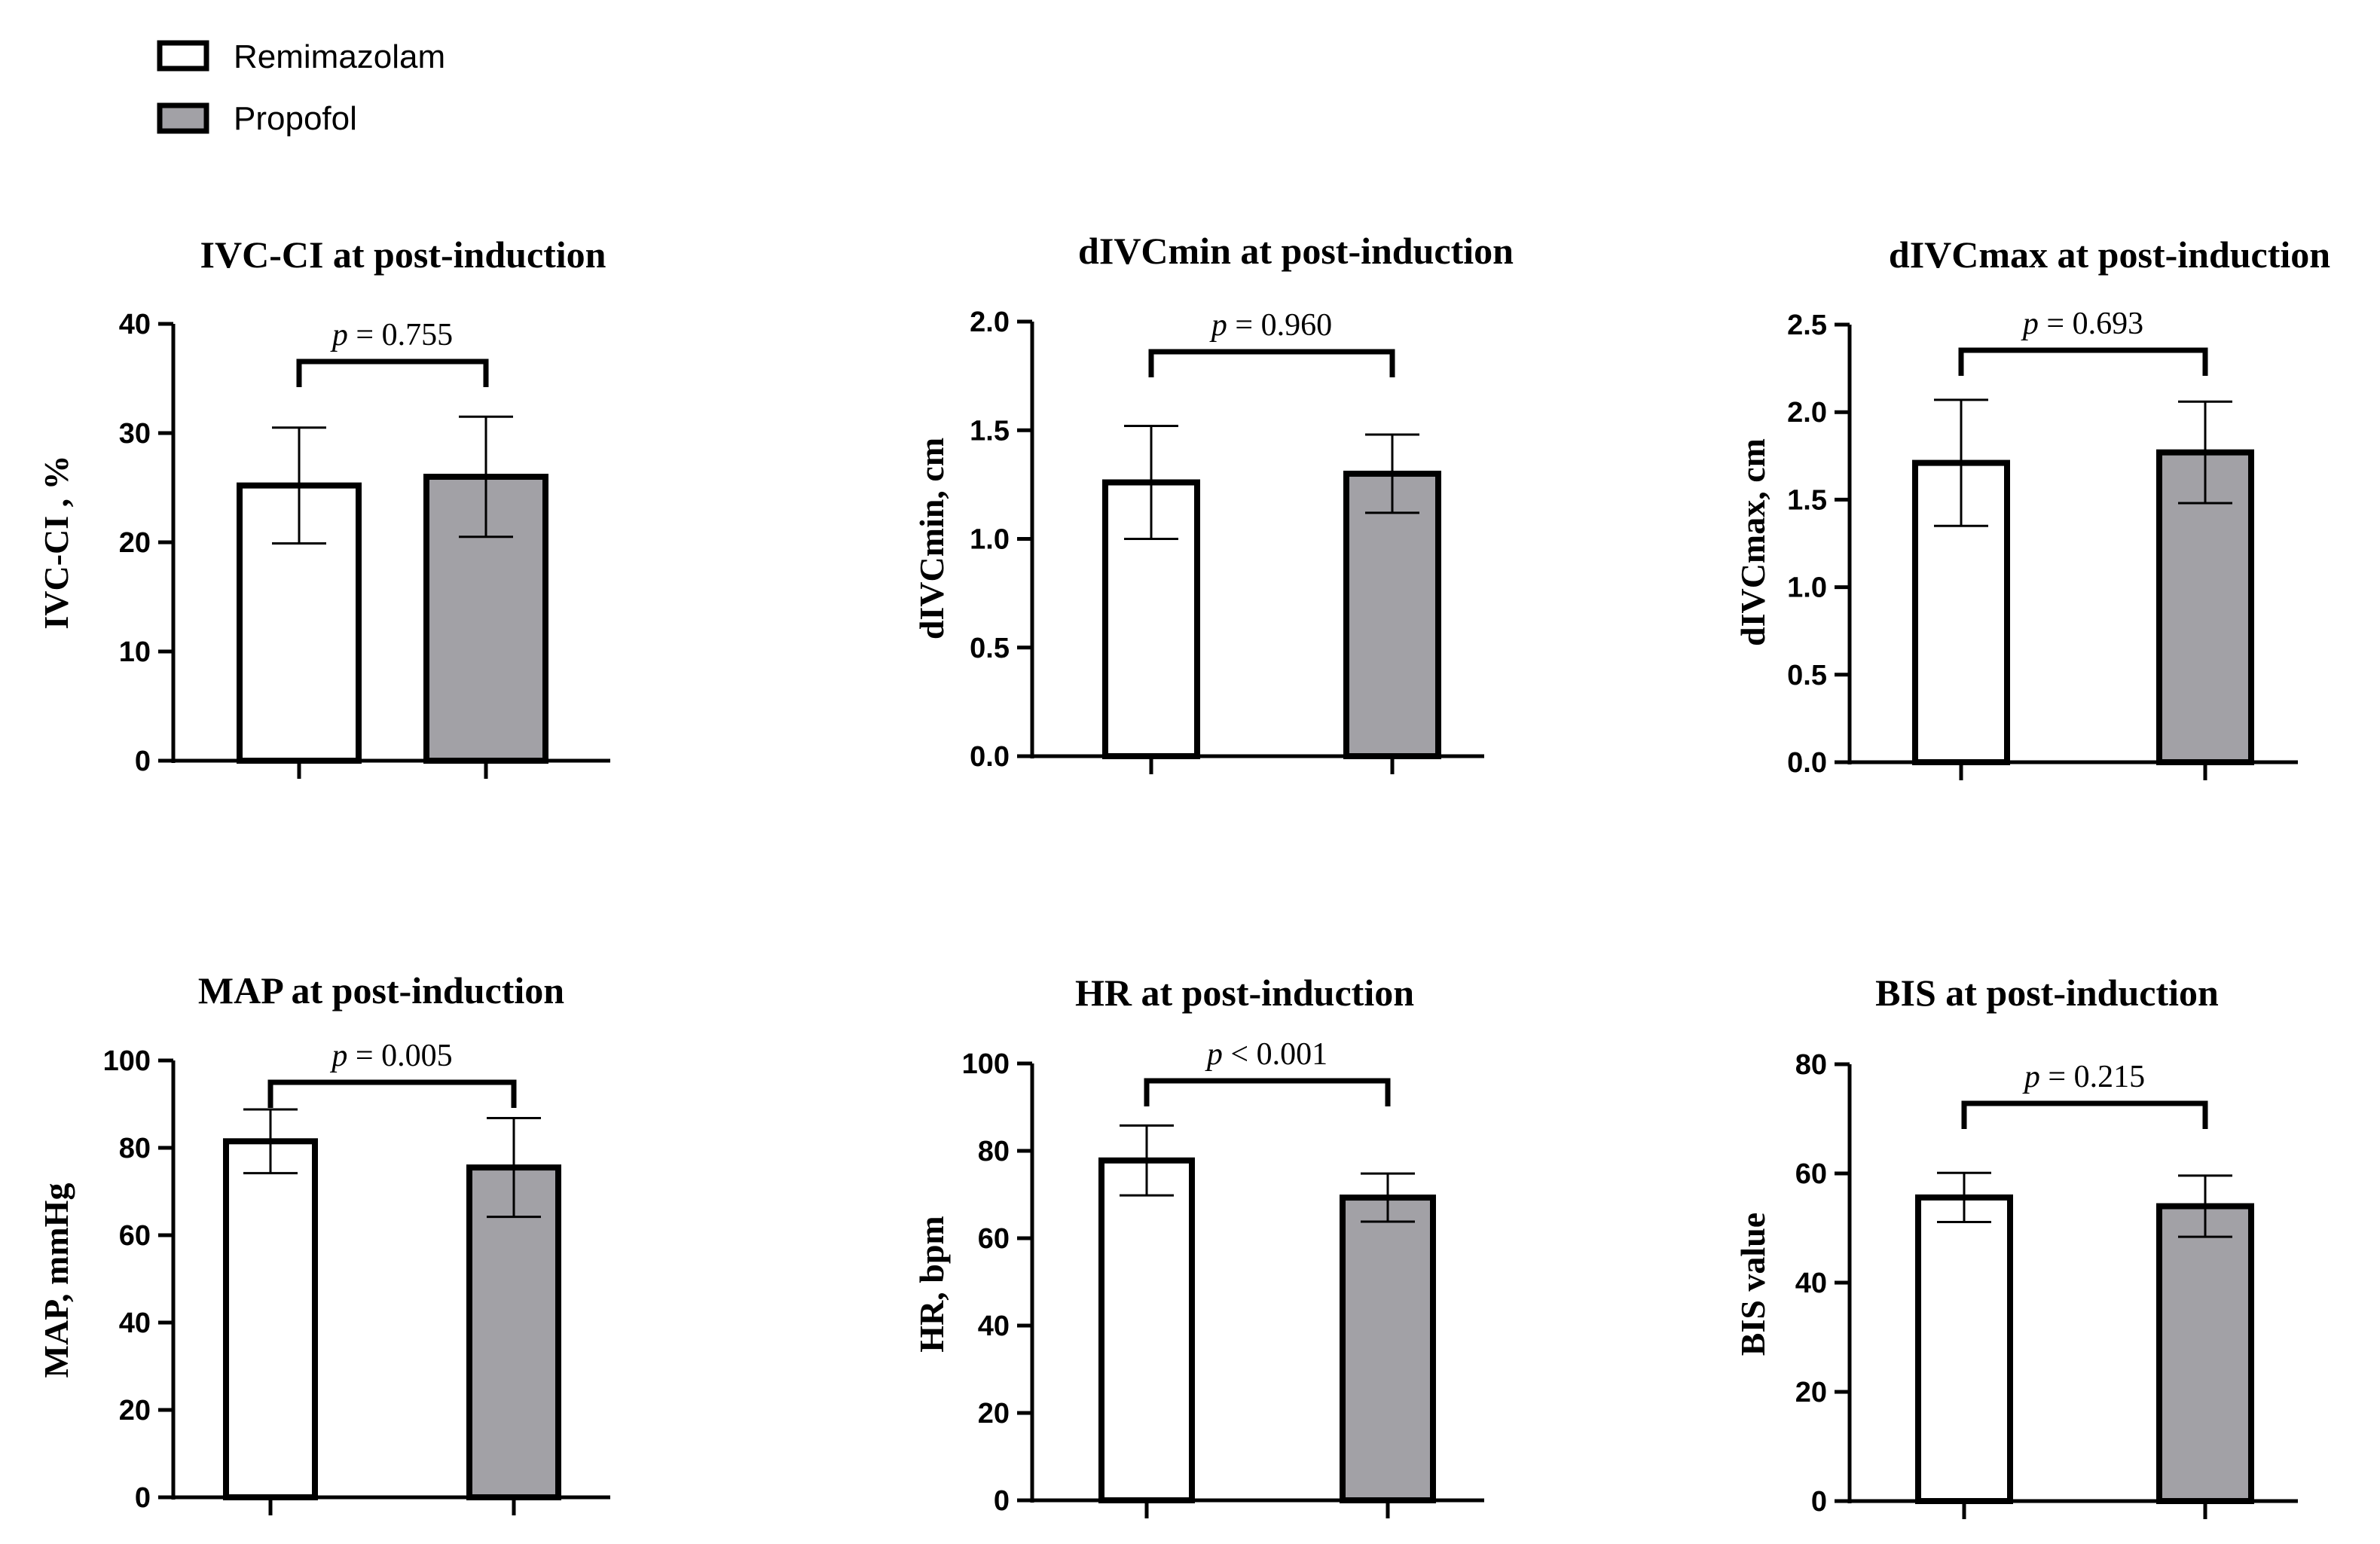 The image size is (2380, 1544). I want to click on p-operator-value: = 0.005, so click(399, 1056).